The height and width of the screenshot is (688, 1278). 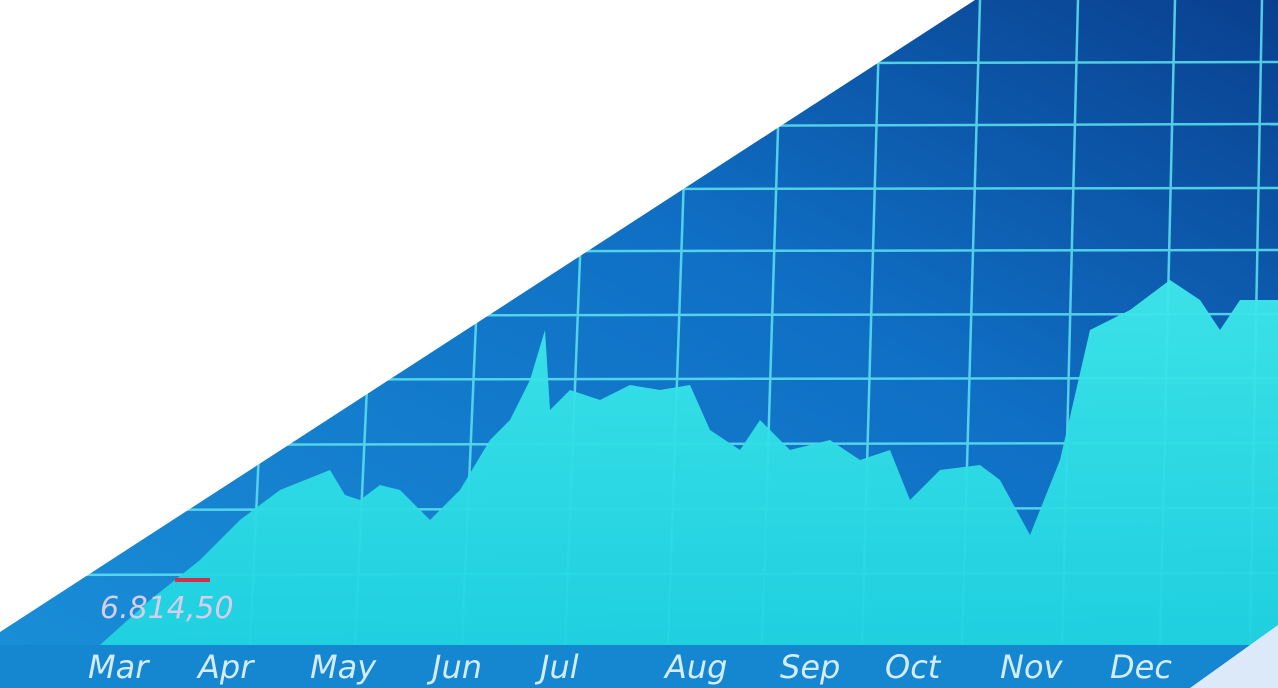 I want to click on month-label: Jul, so click(x=556, y=667).